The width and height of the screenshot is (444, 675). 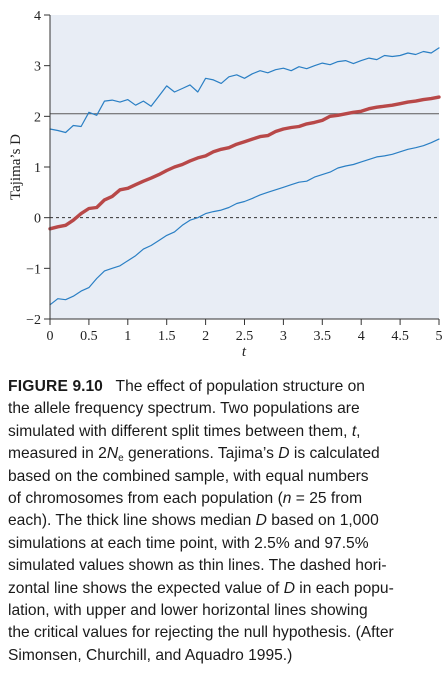 I want to click on y-axis-ticks: −2 −1 0 1 2 3 4, so click(x=38, y=168).